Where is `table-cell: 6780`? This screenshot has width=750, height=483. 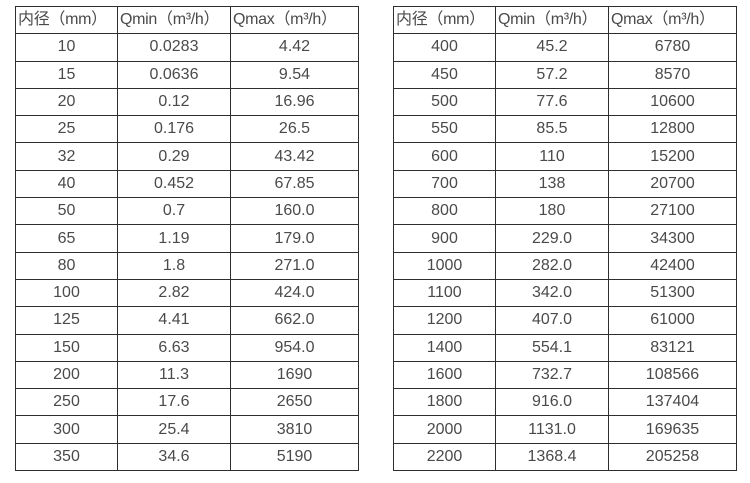 table-cell: 6780 is located at coordinates (672, 47).